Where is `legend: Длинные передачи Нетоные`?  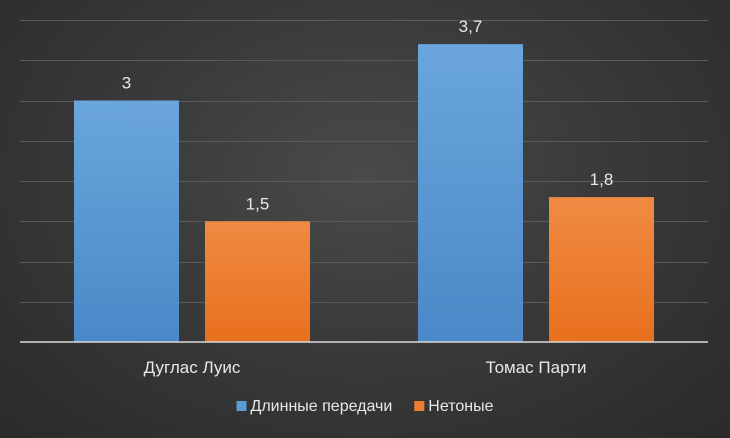
legend: Длинные передачи Нетоные is located at coordinates (365, 406).